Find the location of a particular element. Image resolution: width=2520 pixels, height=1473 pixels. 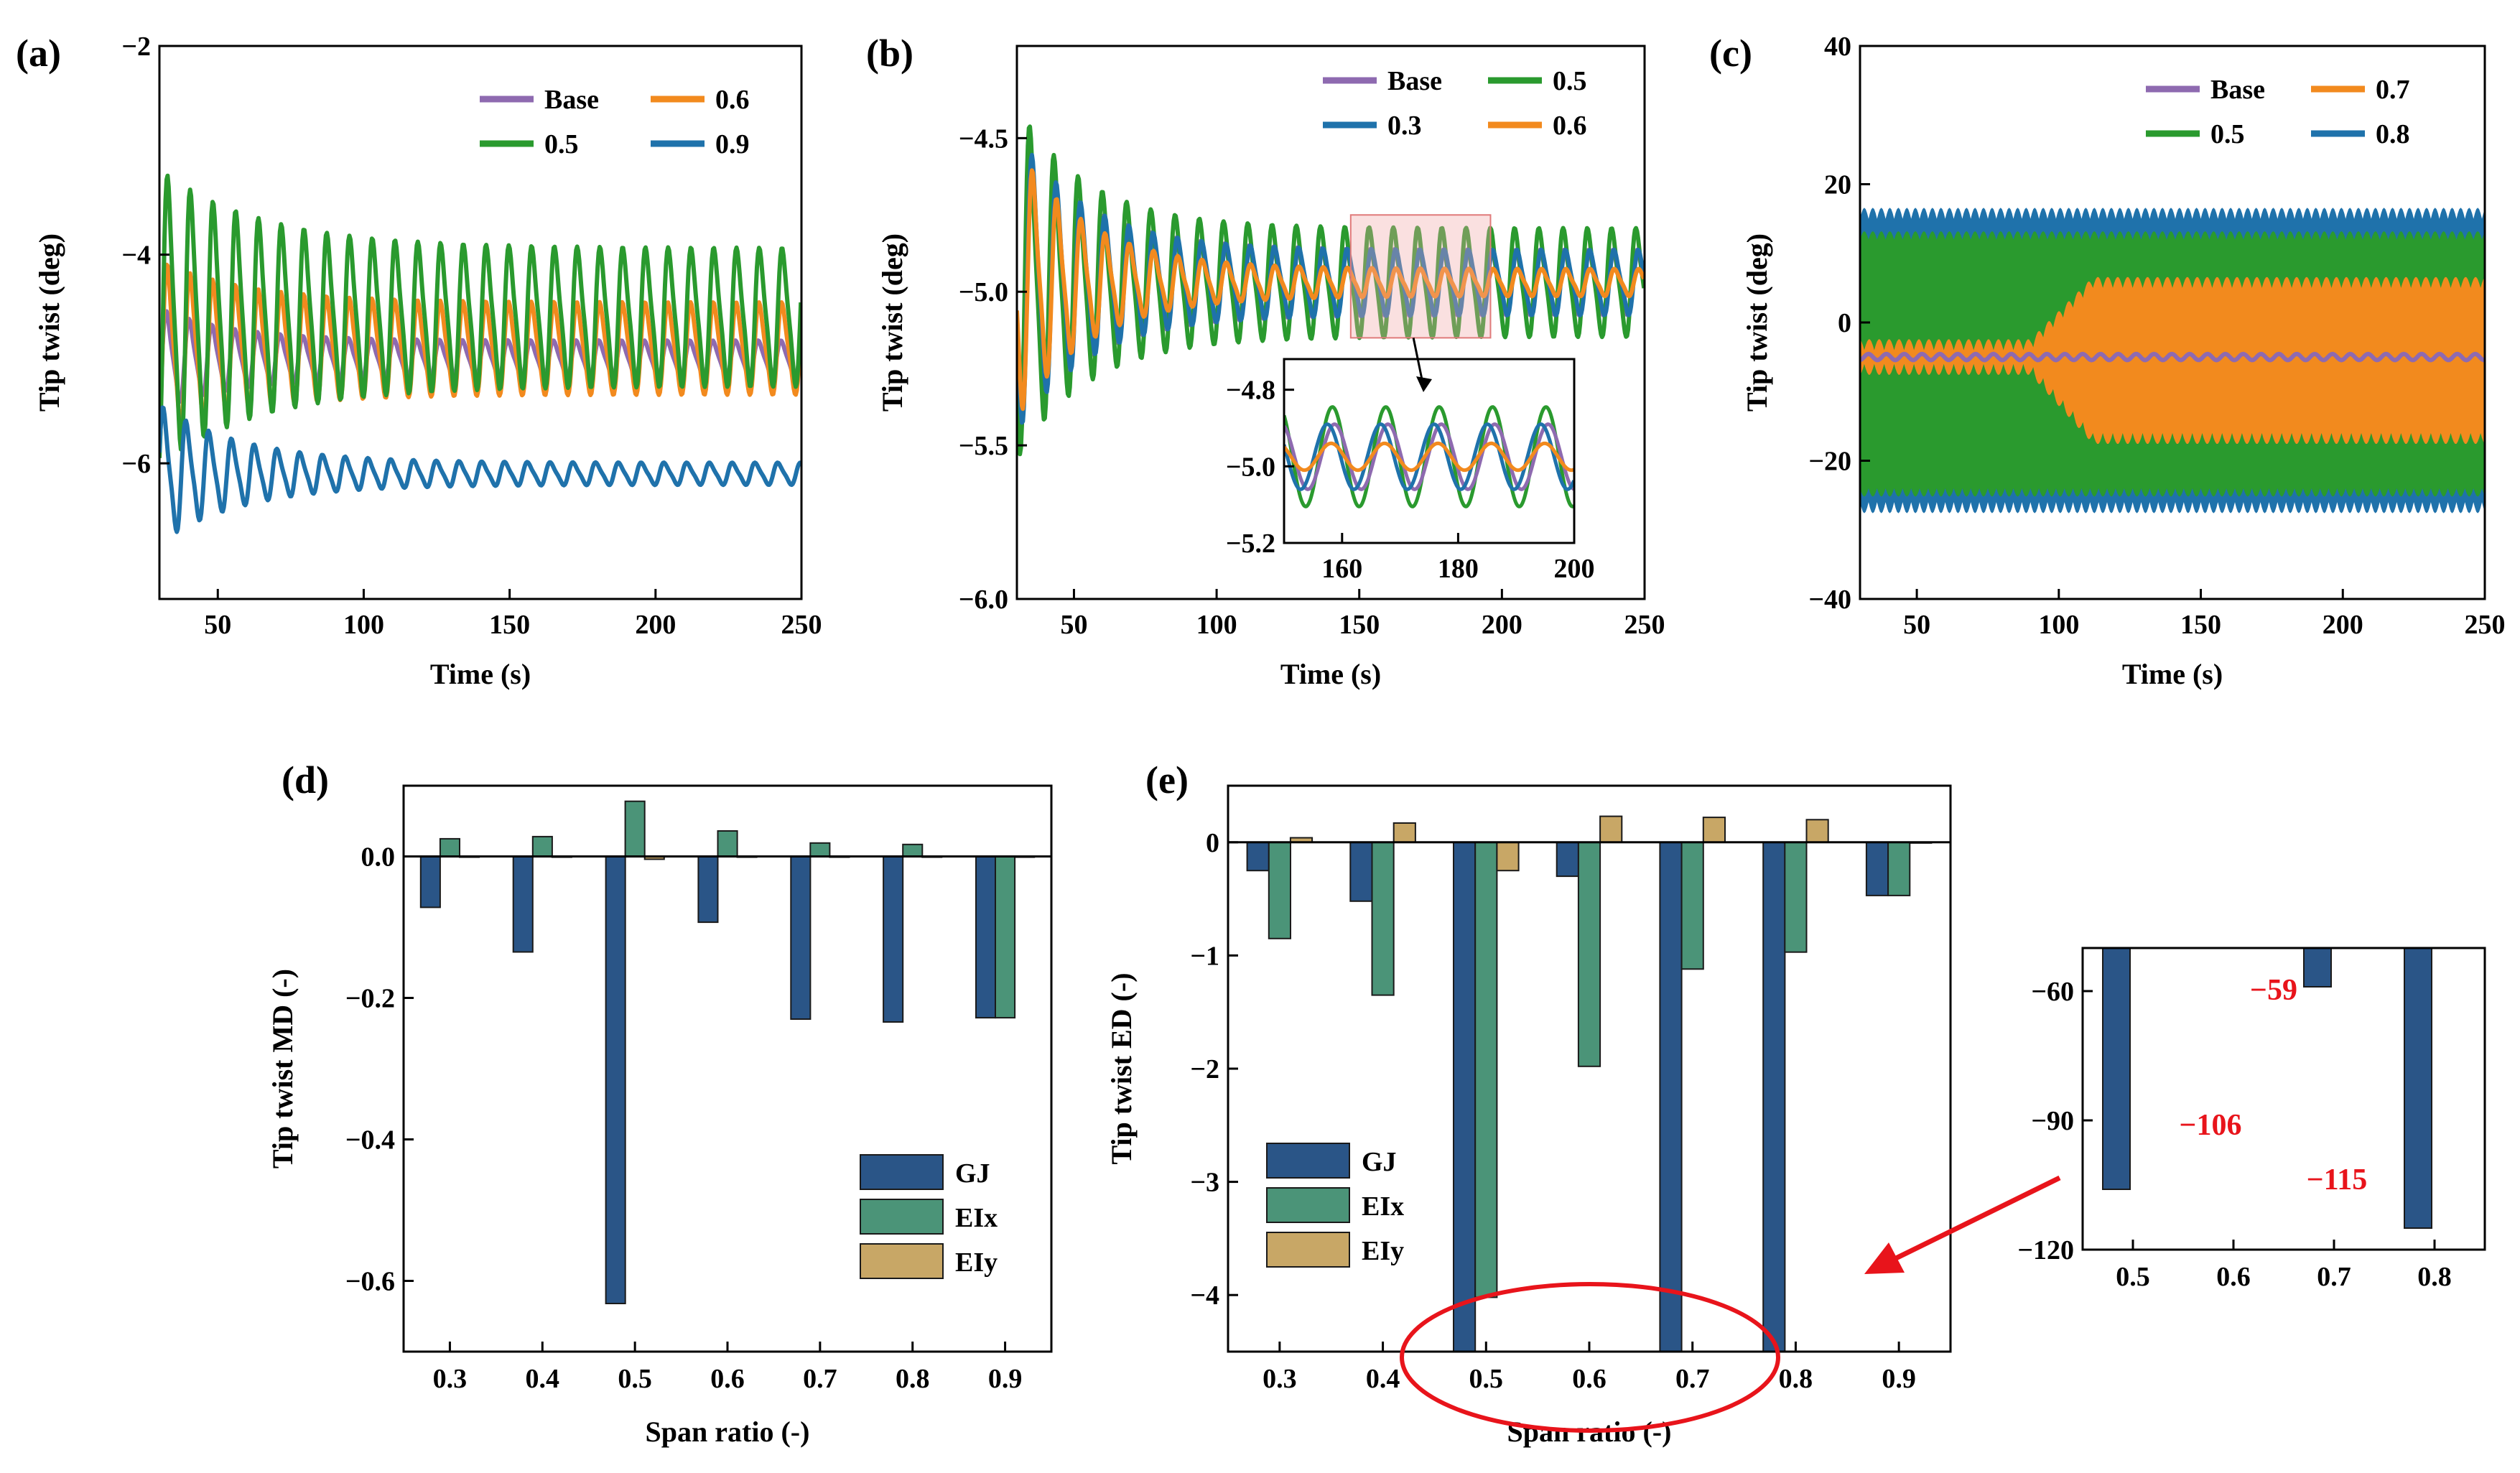

bar-EIx-0.7 is located at coordinates (1692, 906).